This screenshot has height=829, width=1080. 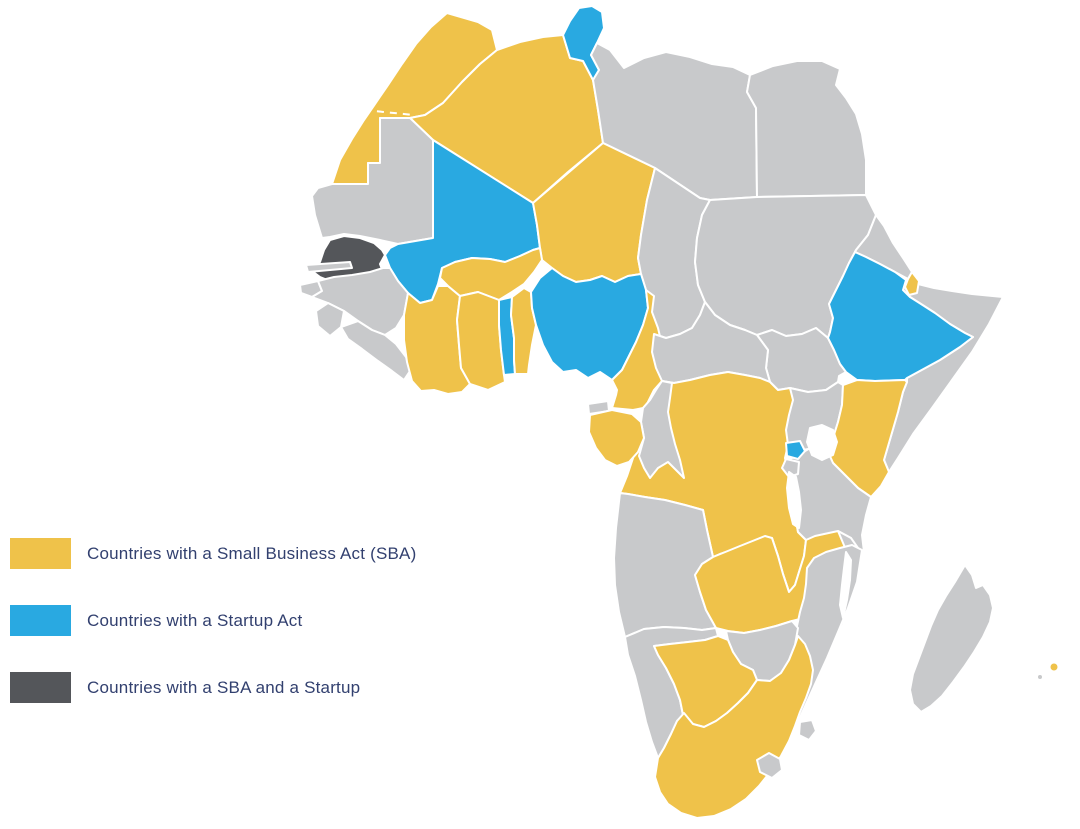 I want to click on legend-item-startup: Countries with a Startup Act, so click(x=213, y=620).